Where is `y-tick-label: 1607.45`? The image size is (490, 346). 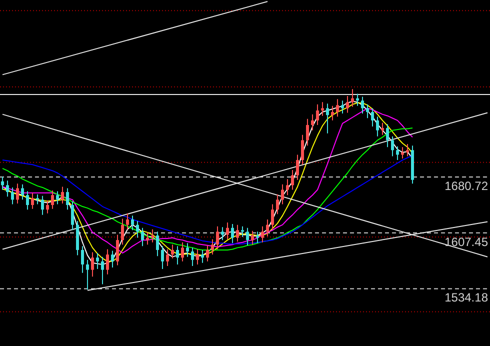
y-tick-label: 1607.45 is located at coordinates (466, 241).